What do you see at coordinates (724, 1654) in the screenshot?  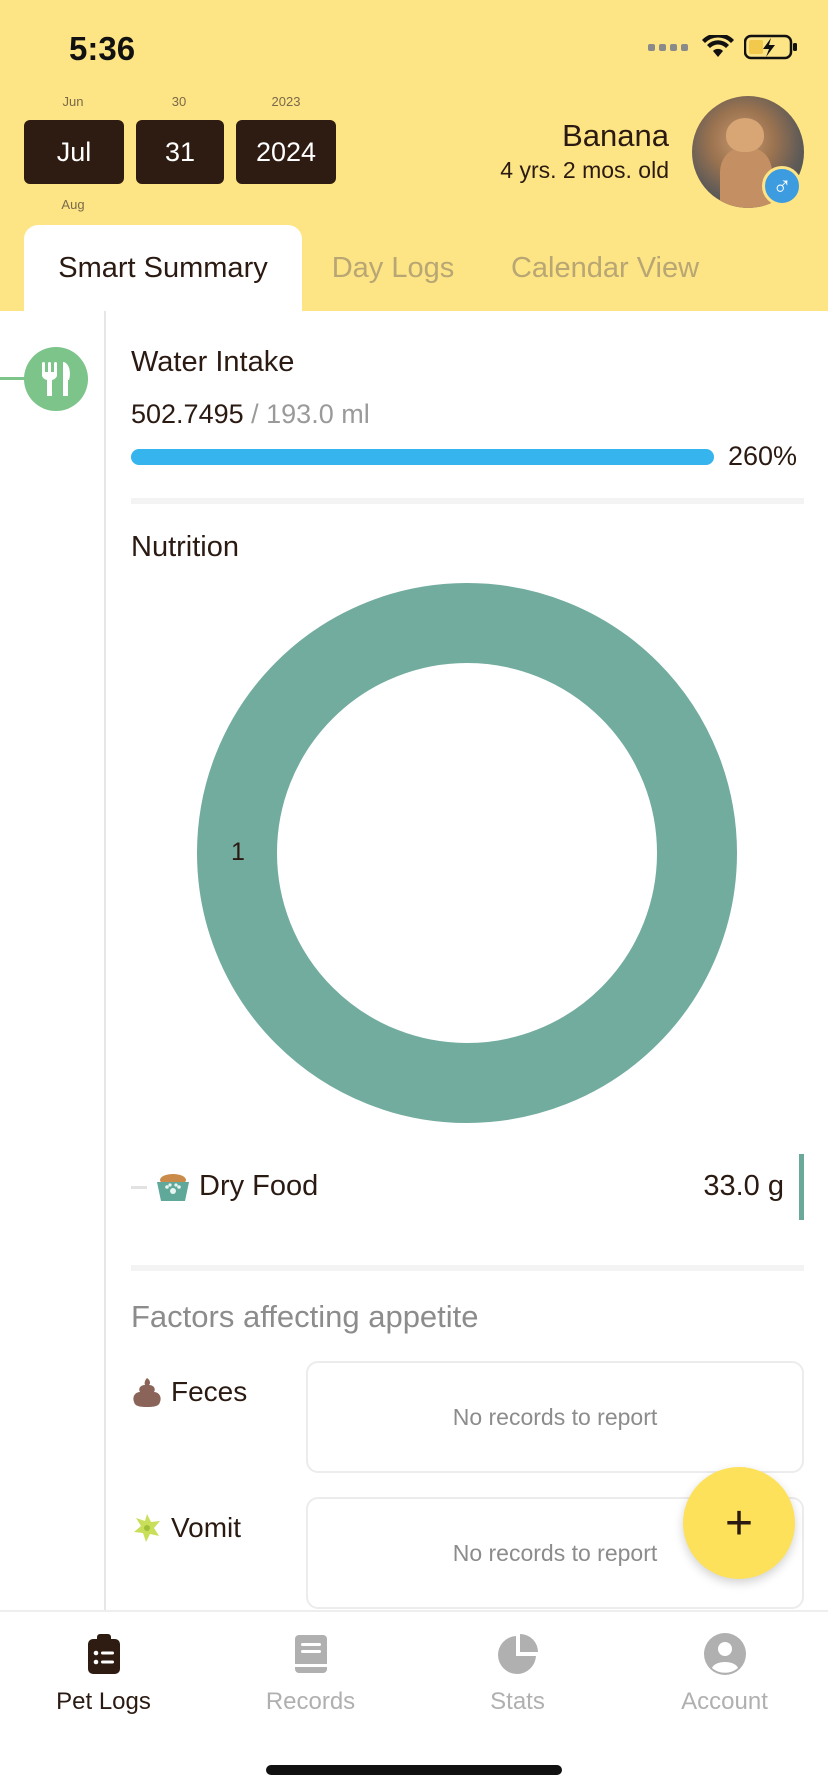 I see `account-circle-icon` at bounding box center [724, 1654].